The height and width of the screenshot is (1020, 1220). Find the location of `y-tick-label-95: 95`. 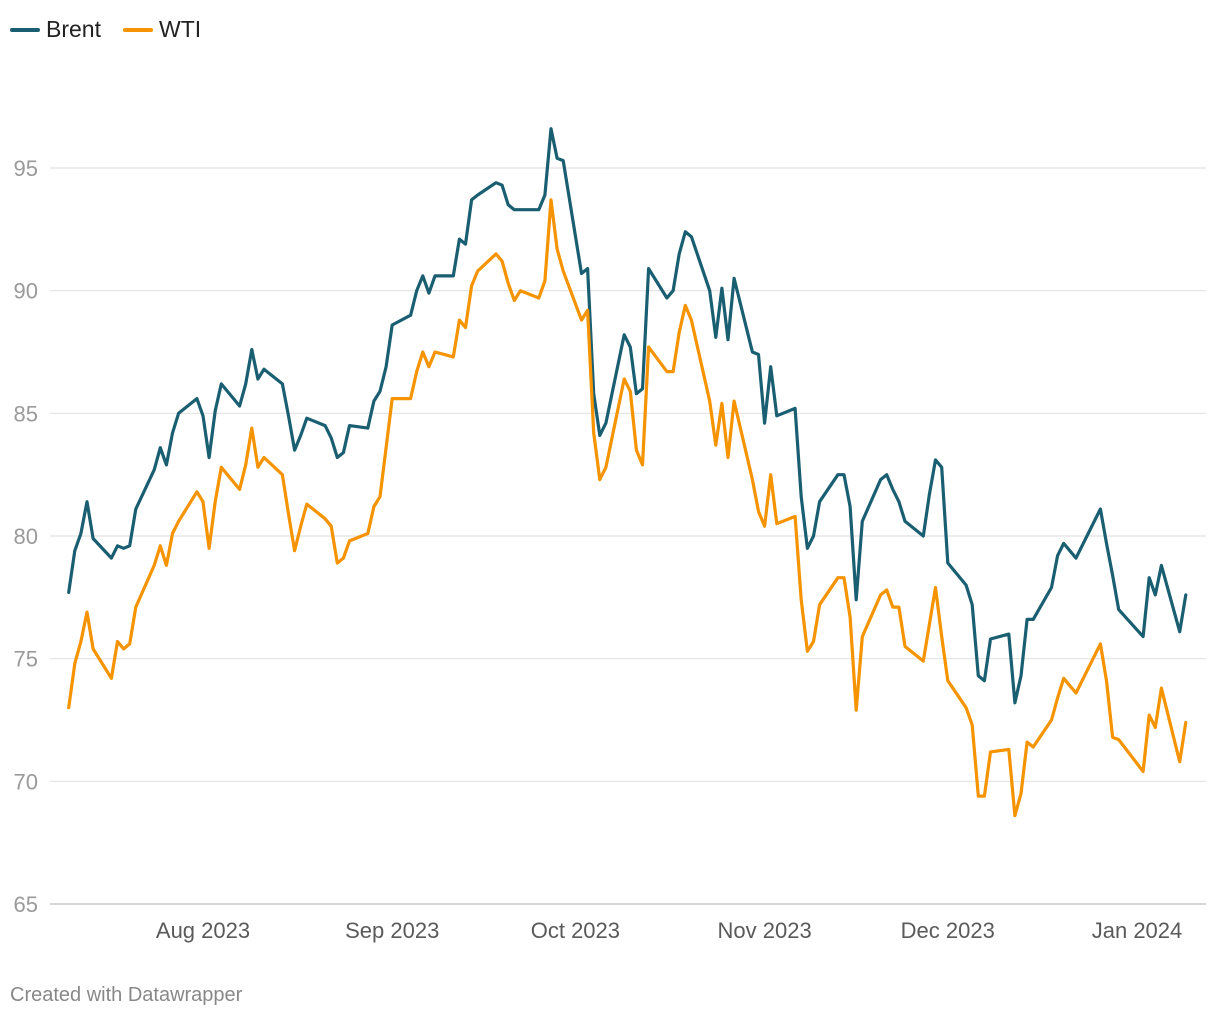

y-tick-label-95: 95 is located at coordinates (26, 168).